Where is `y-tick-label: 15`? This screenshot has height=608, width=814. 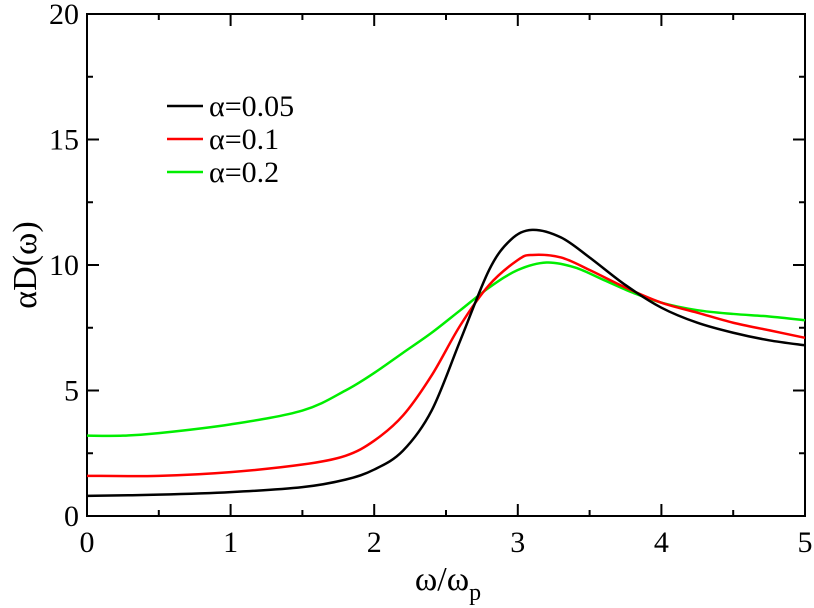 y-tick-label: 15 is located at coordinates (64, 140).